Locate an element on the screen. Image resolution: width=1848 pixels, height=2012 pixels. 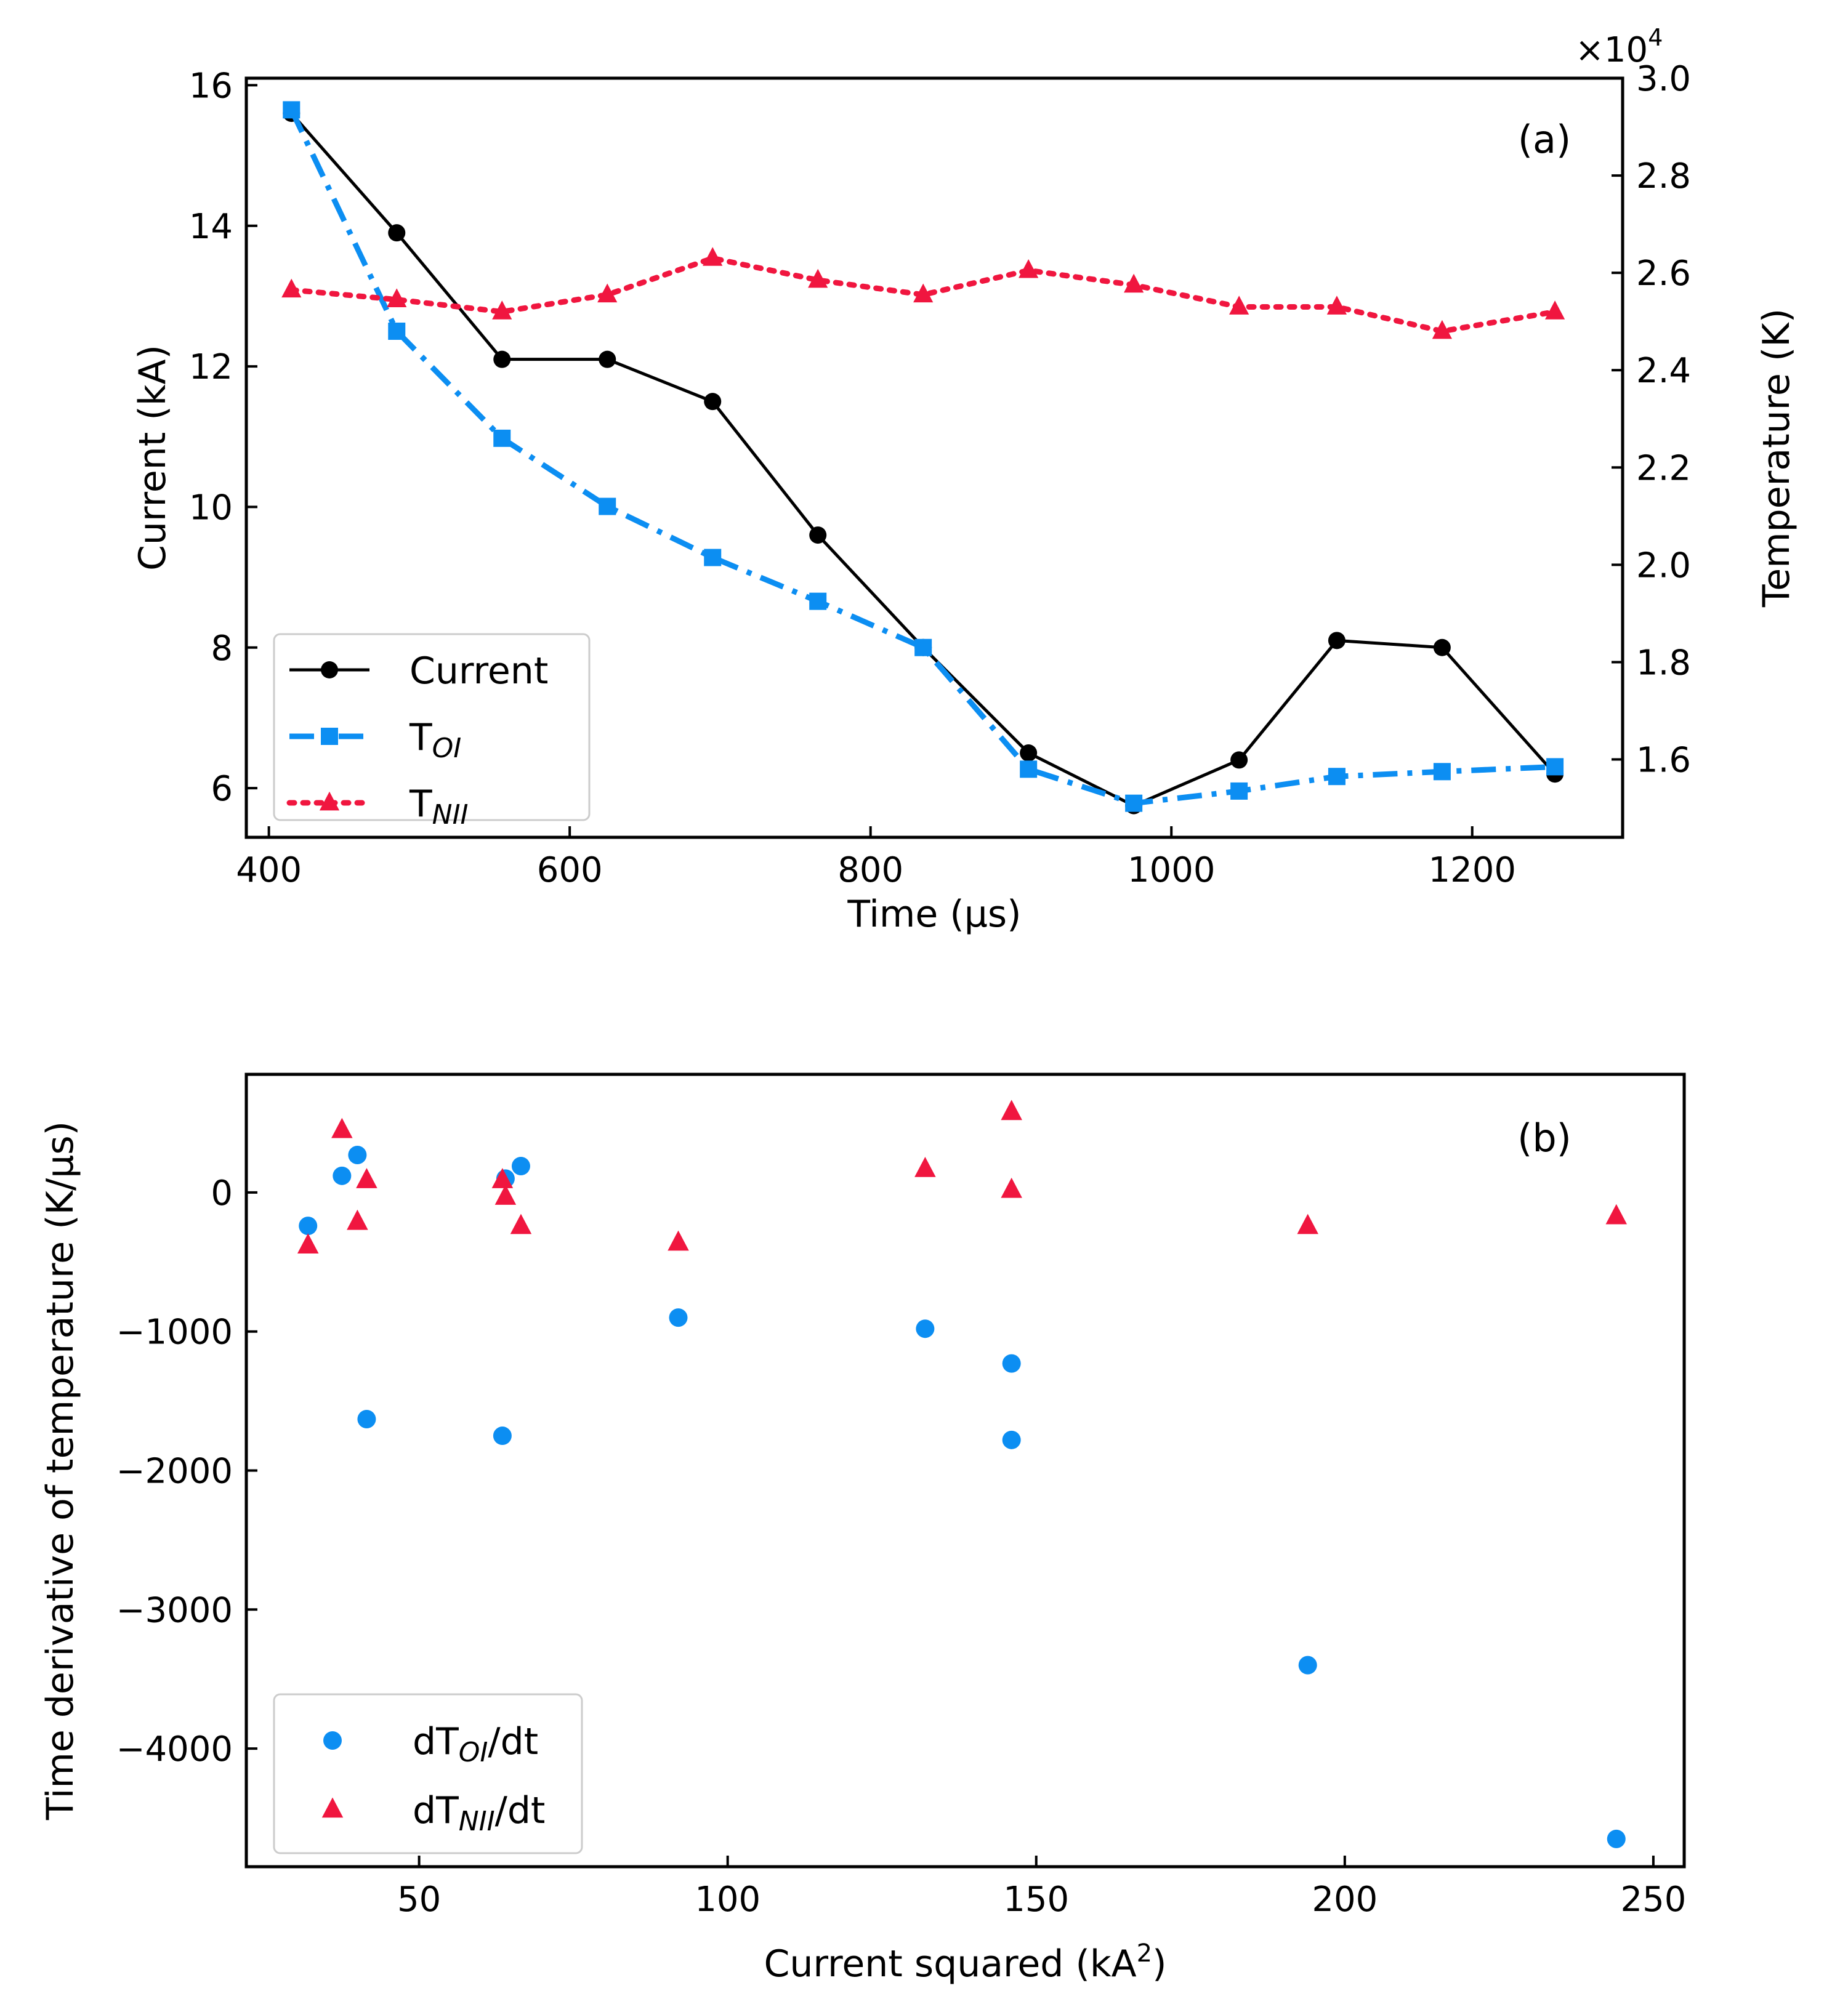
x-tick-label: 1000 is located at coordinates (1172, 870).